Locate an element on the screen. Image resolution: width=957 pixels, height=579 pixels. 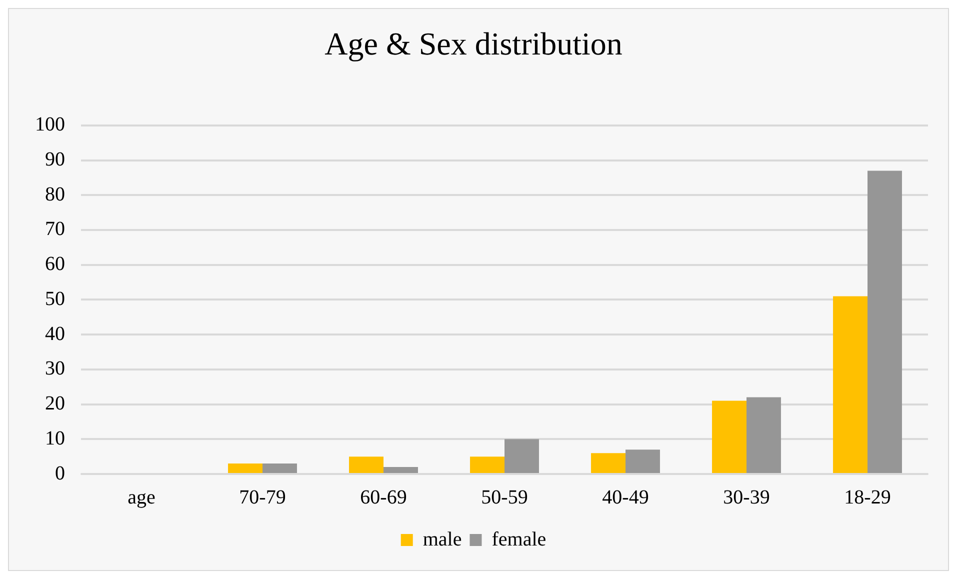
y-tick-label: 30 is located at coordinates (55, 369).